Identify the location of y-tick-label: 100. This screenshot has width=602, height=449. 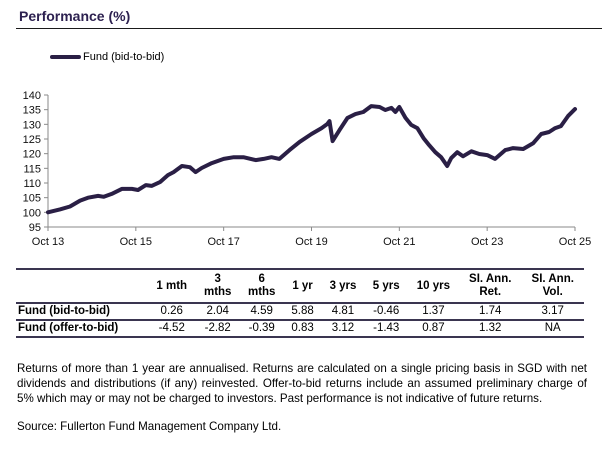
(32, 213).